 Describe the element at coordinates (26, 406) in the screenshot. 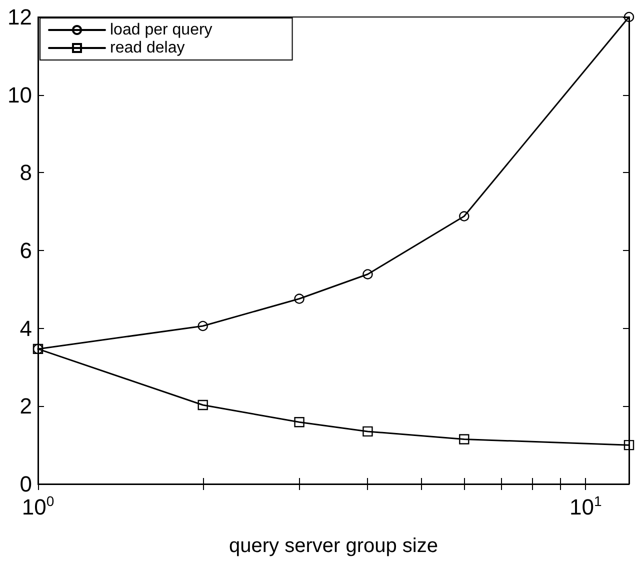

I see `y-tick-label: 2` at that location.